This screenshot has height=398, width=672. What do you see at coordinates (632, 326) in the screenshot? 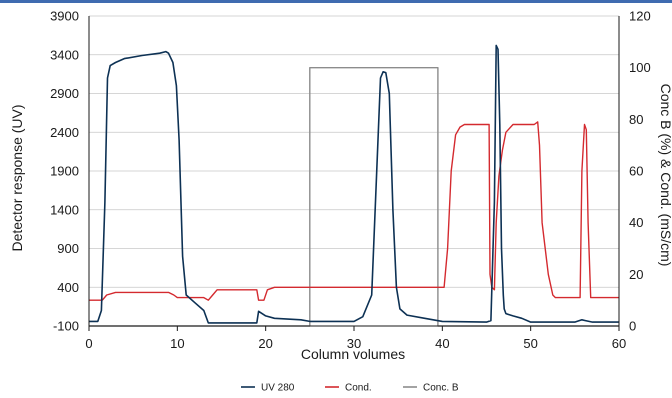
I see `y-right-tick-label: 0` at bounding box center [632, 326].